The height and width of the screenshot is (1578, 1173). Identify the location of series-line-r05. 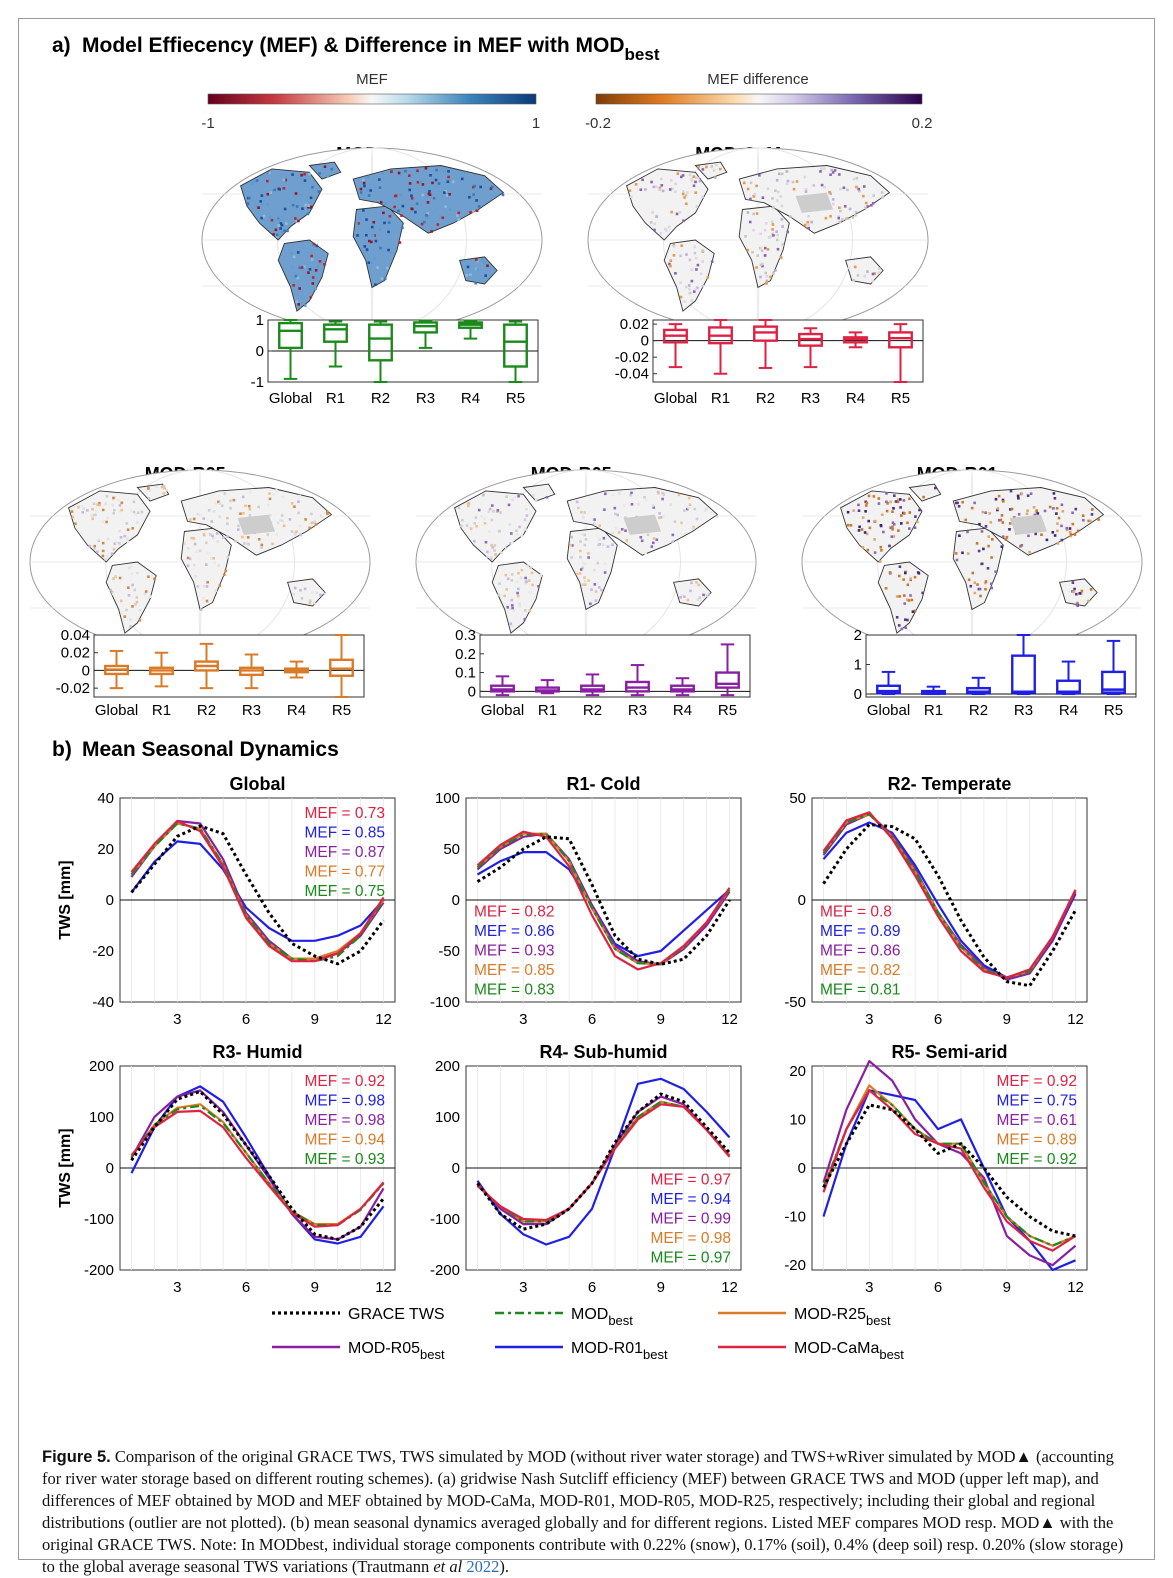
(257, 1165).